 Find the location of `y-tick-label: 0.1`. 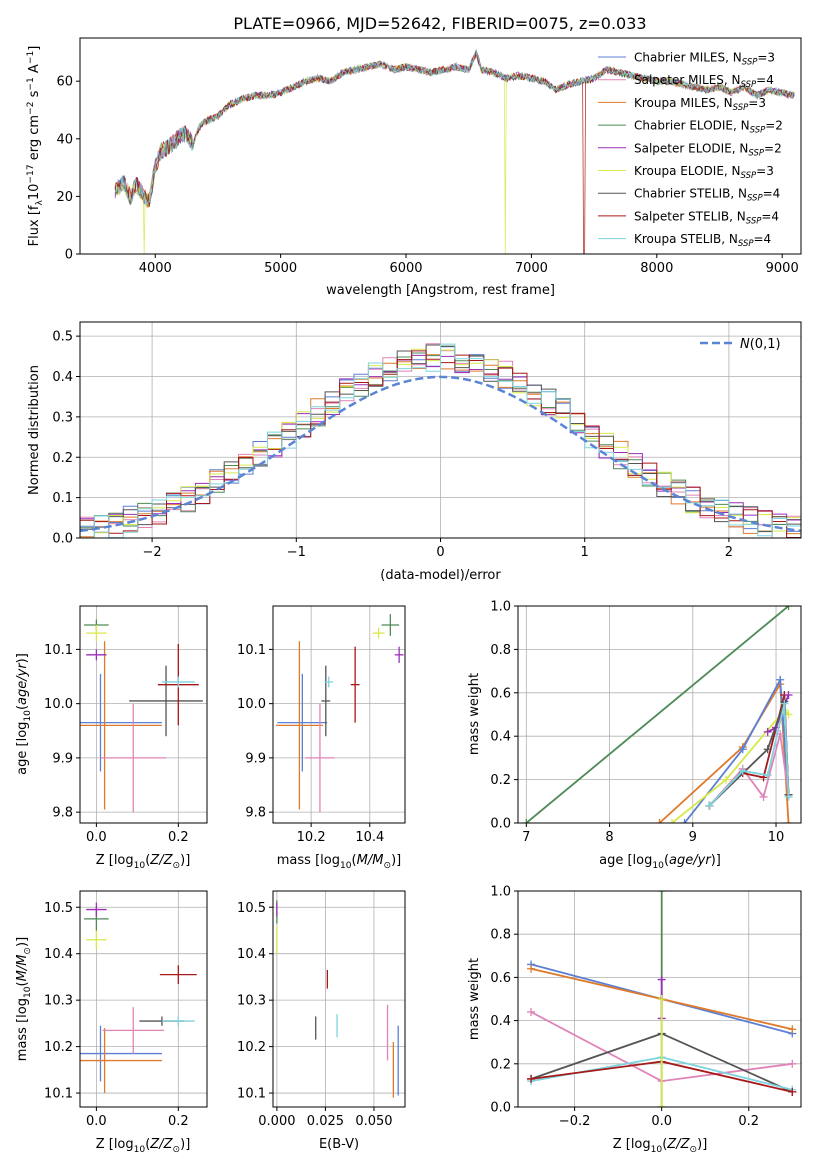

y-tick-label: 0.1 is located at coordinates (62, 498).